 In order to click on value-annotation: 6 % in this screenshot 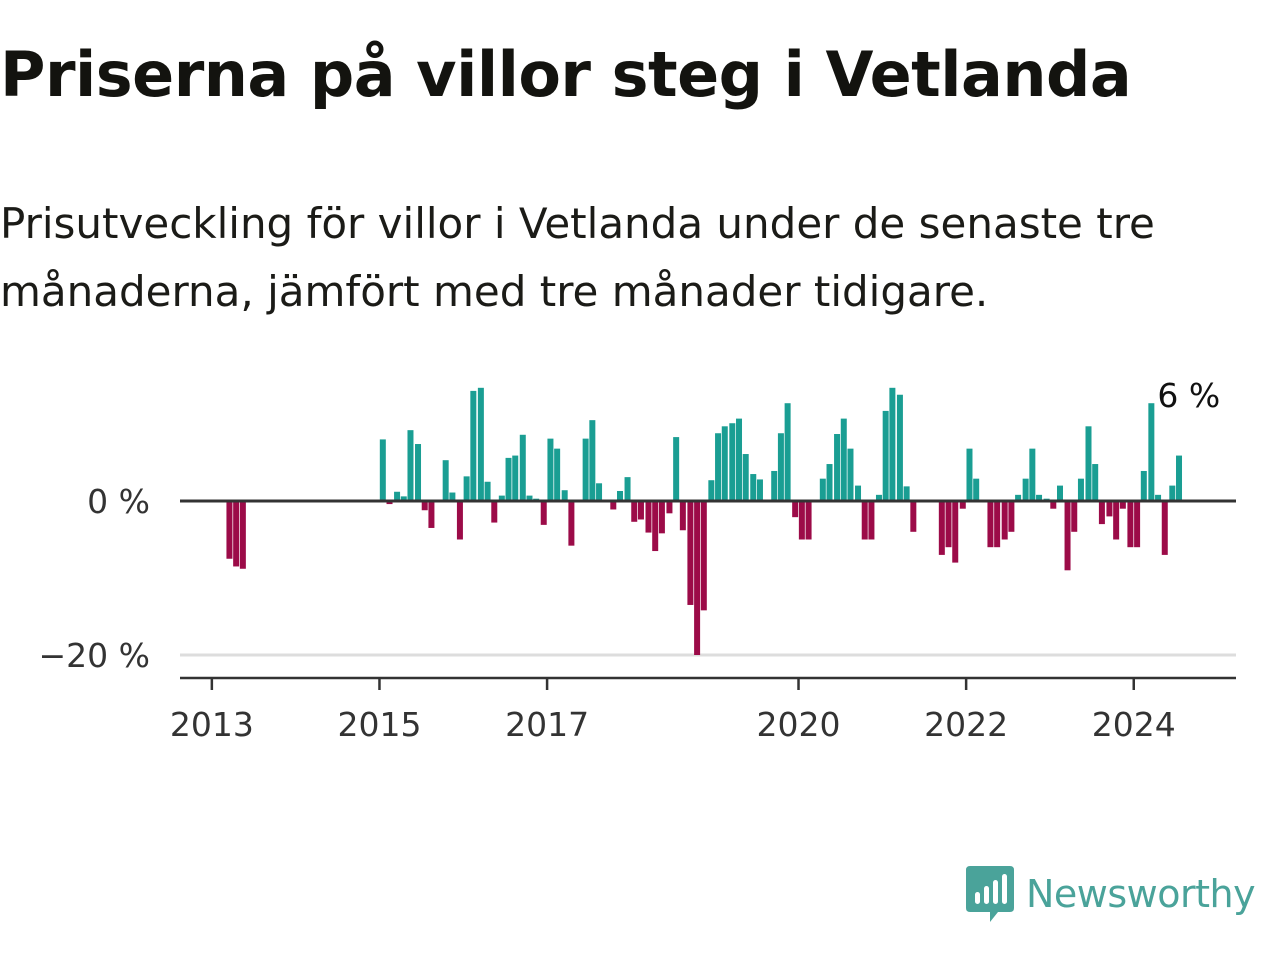, I will do `click(1188, 395)`.